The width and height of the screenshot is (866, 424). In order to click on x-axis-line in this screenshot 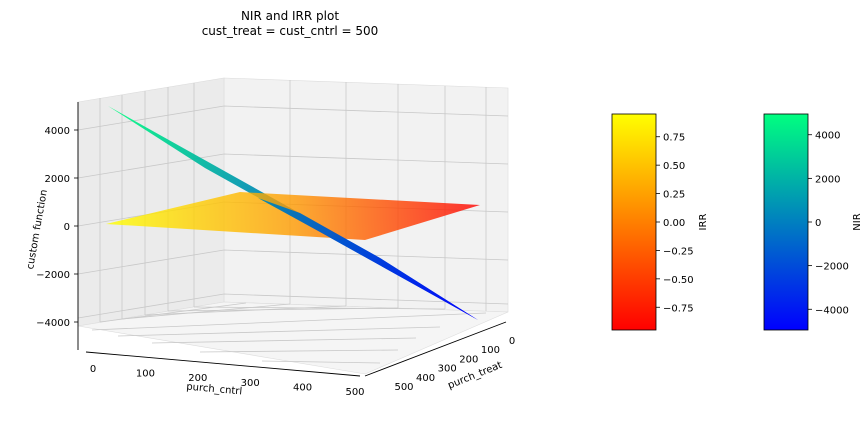, I will do `click(223, 364)`.